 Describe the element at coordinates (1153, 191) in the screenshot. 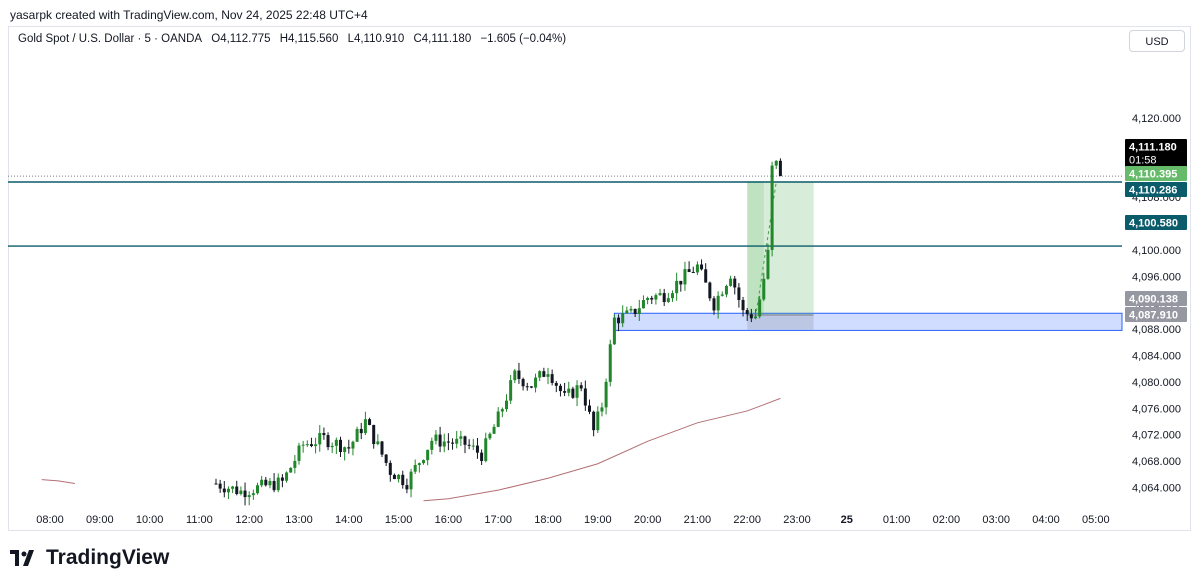

I see `price-label-text: 4,110.286` at that location.